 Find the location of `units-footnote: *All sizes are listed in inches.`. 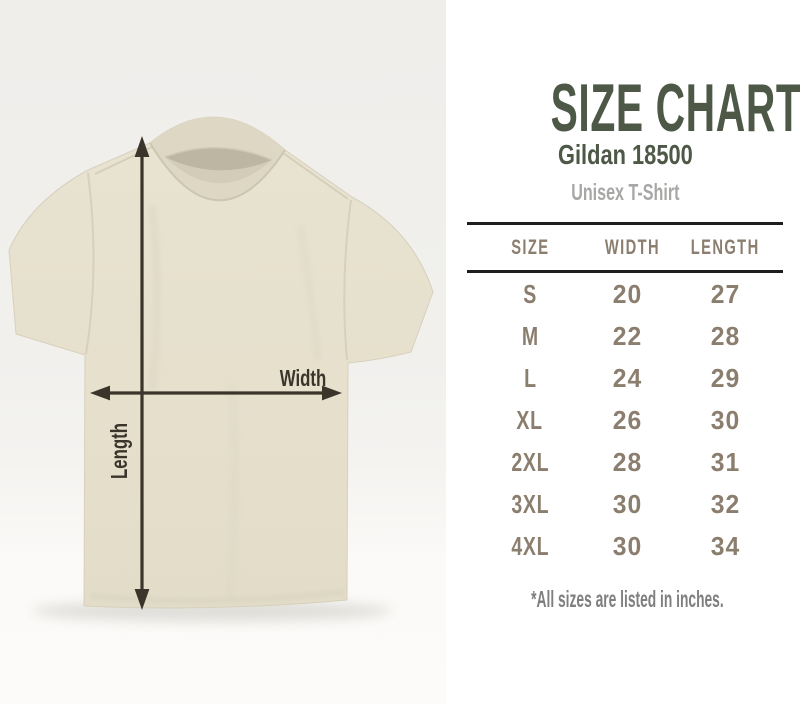

units-footnote: *All sizes are listed in inches. is located at coordinates (625, 599).